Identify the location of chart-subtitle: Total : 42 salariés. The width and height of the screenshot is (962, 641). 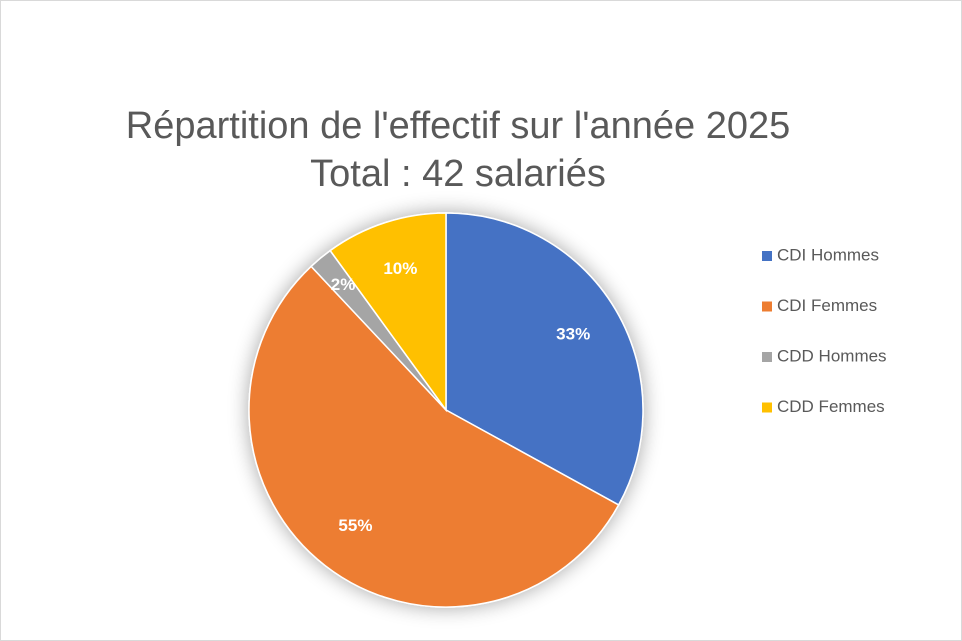
(458, 174).